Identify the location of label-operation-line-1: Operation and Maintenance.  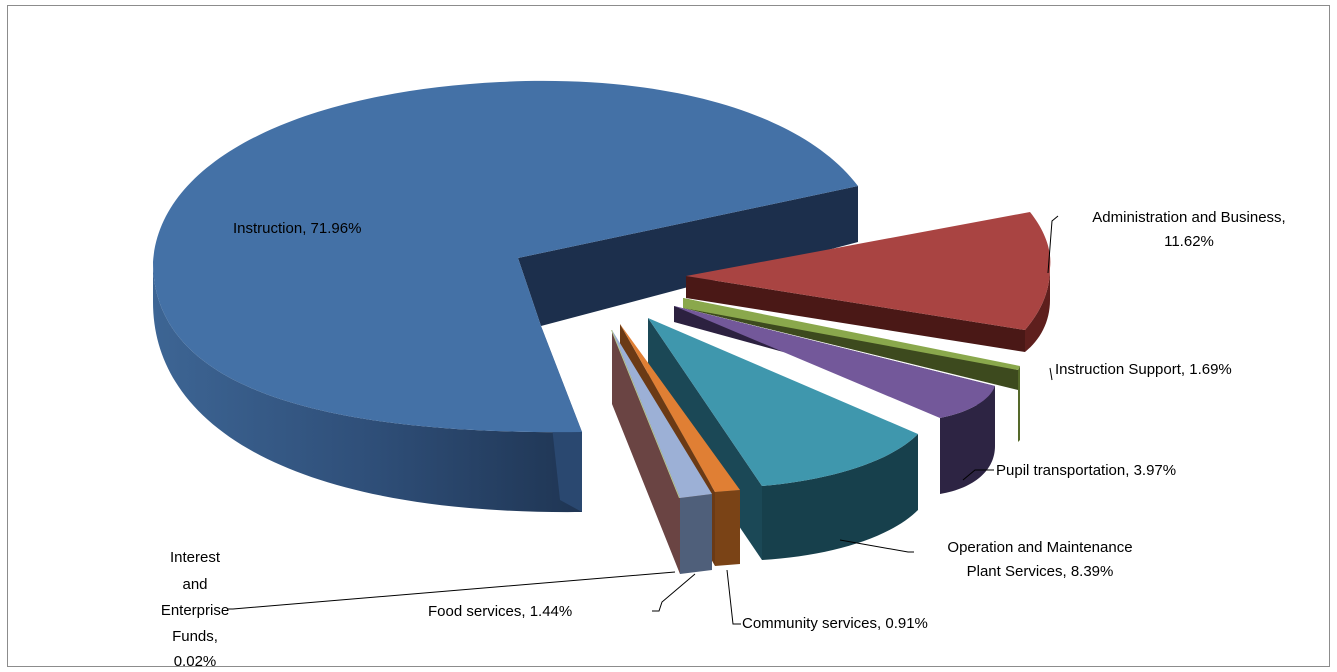
(1039, 547).